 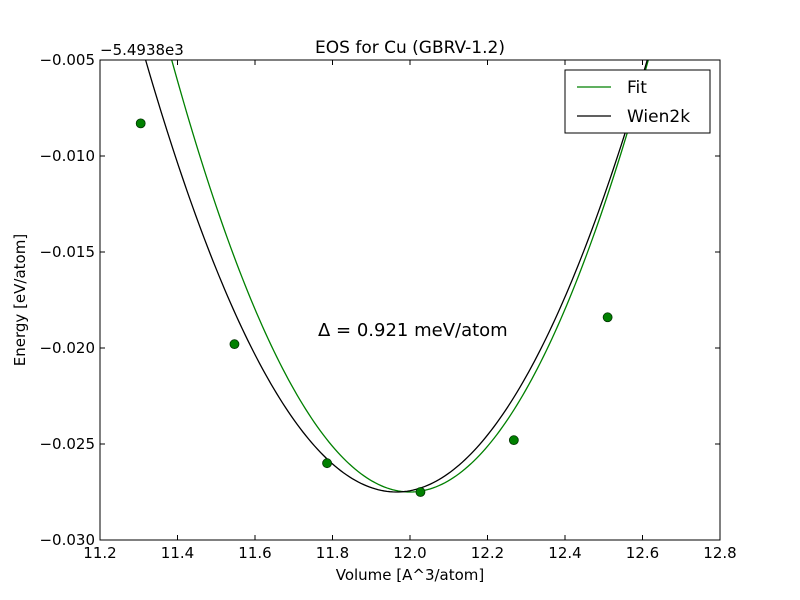 What do you see at coordinates (67, 252) in the screenshot?
I see `y-tick-label: −0.015` at bounding box center [67, 252].